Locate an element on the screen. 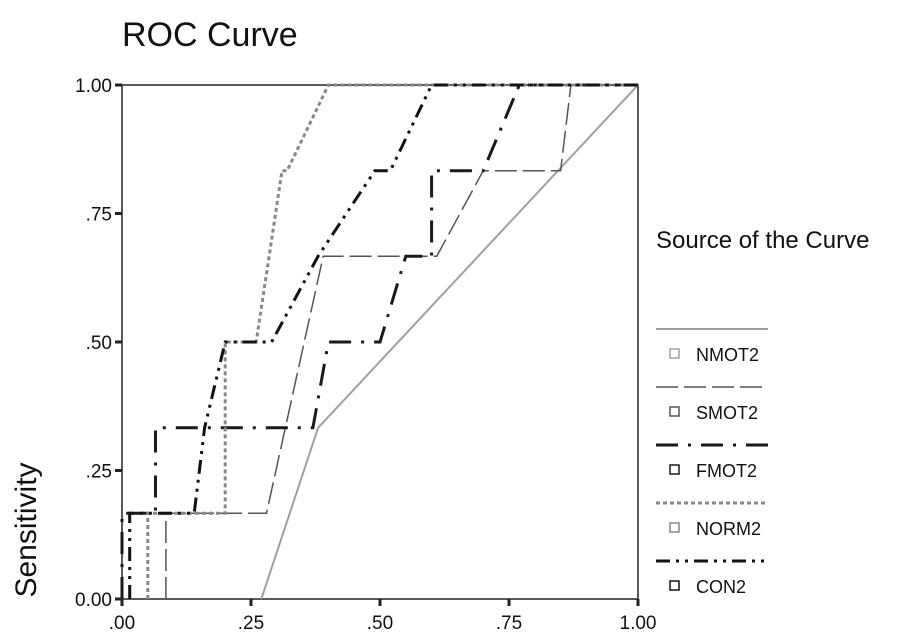  x-tick-label: .50 is located at coordinates (380, 623).